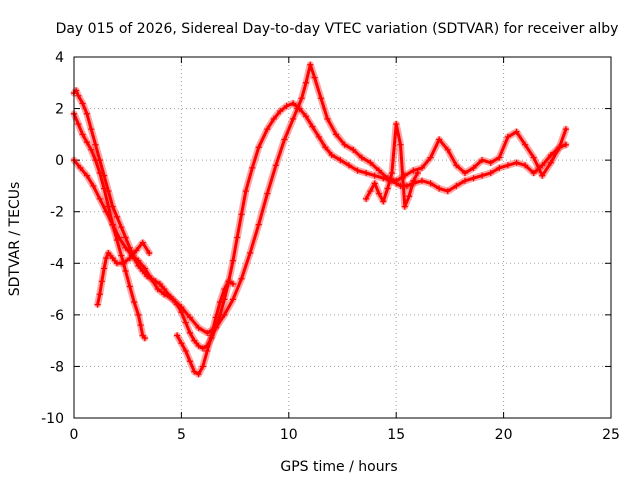 The height and width of the screenshot is (480, 640). Describe the element at coordinates (57, 213) in the screenshot. I see `y-tick-label: -2` at that location.